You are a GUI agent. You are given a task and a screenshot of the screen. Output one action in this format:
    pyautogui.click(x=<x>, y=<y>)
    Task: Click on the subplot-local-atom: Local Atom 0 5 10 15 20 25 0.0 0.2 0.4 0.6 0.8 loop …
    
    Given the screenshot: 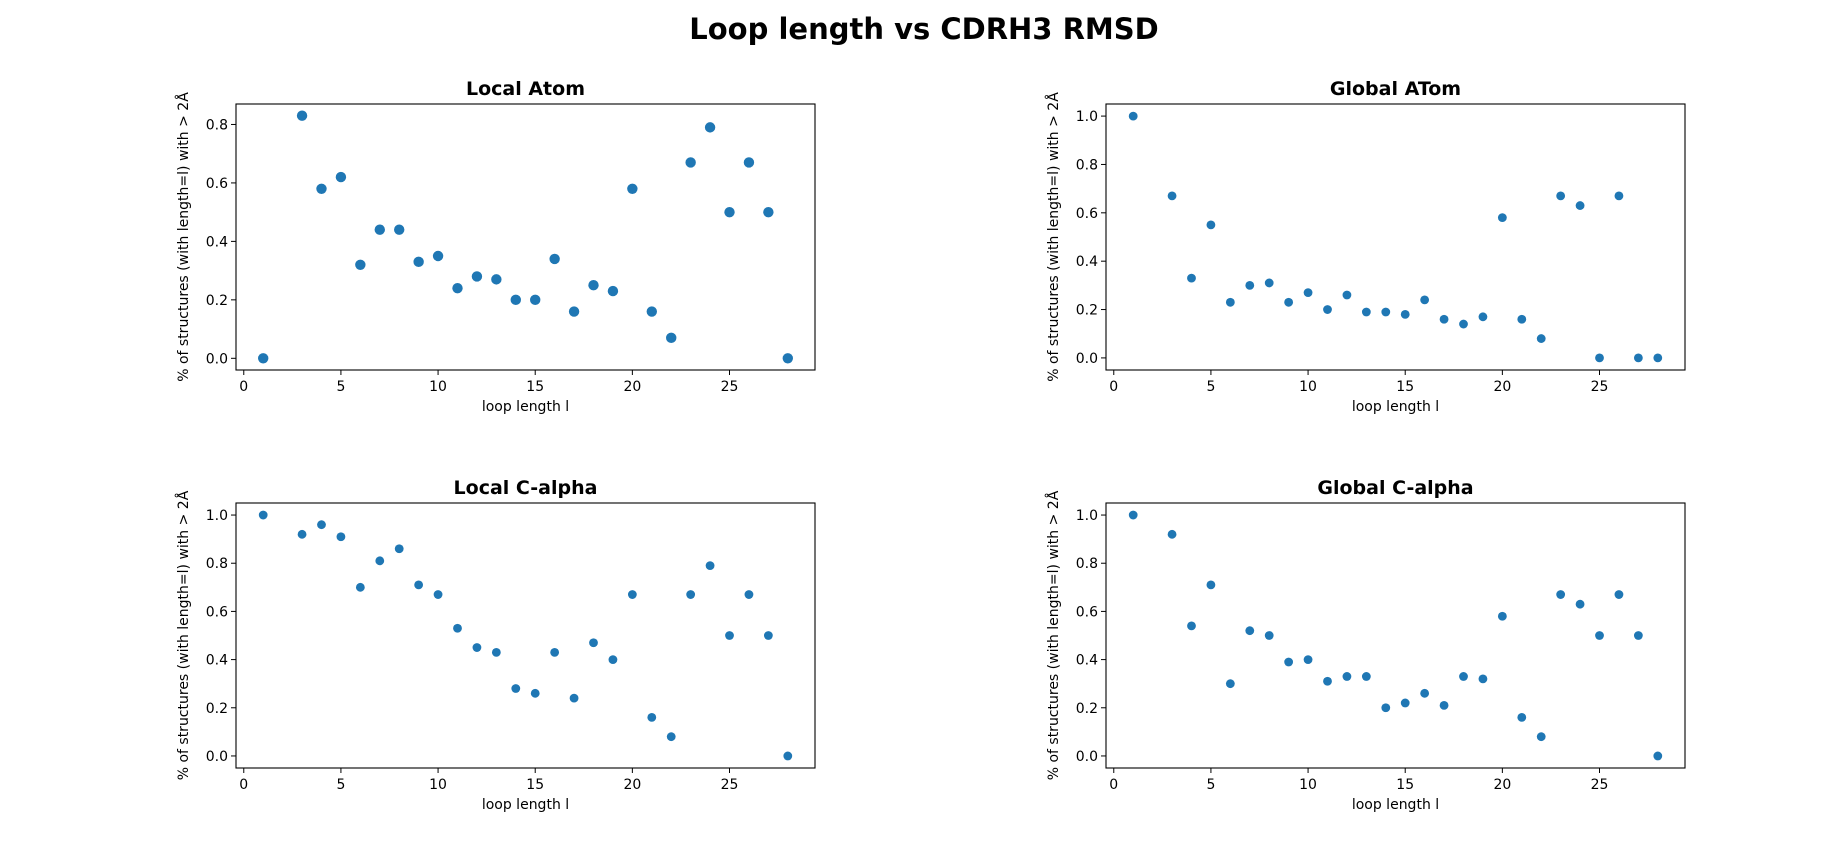 What is the action you would take?
    pyautogui.click(x=495, y=246)
    